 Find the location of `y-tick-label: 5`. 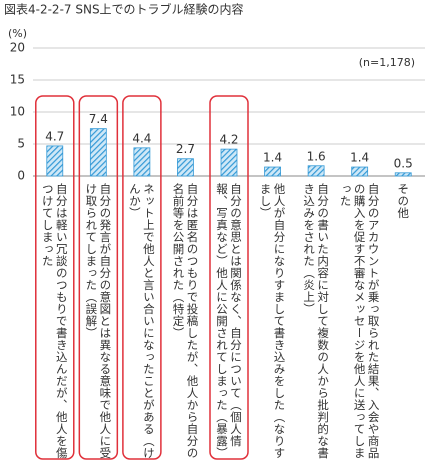

y-tick-label: 5 is located at coordinates (21, 144).